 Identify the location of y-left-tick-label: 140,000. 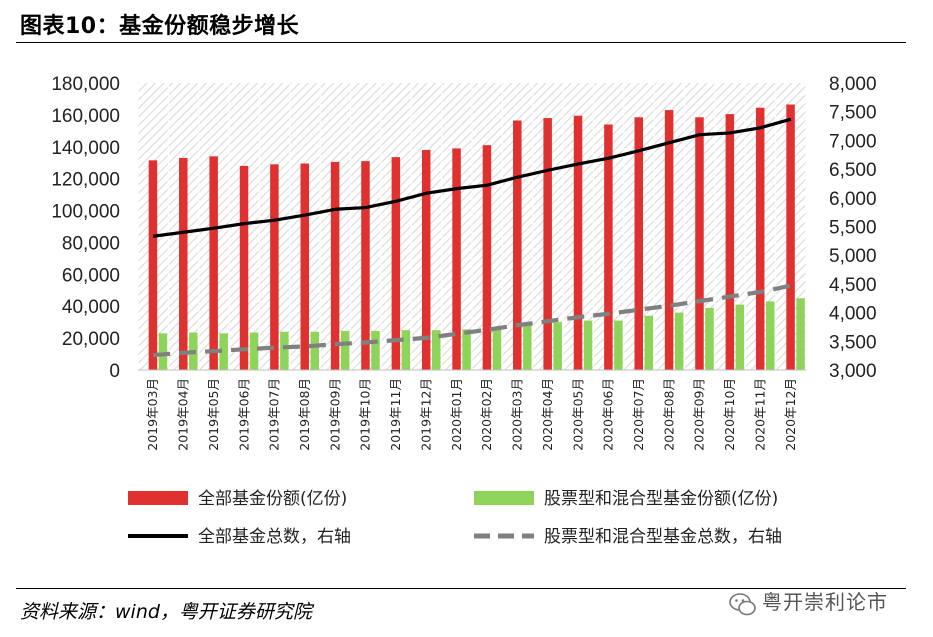
(85, 148).